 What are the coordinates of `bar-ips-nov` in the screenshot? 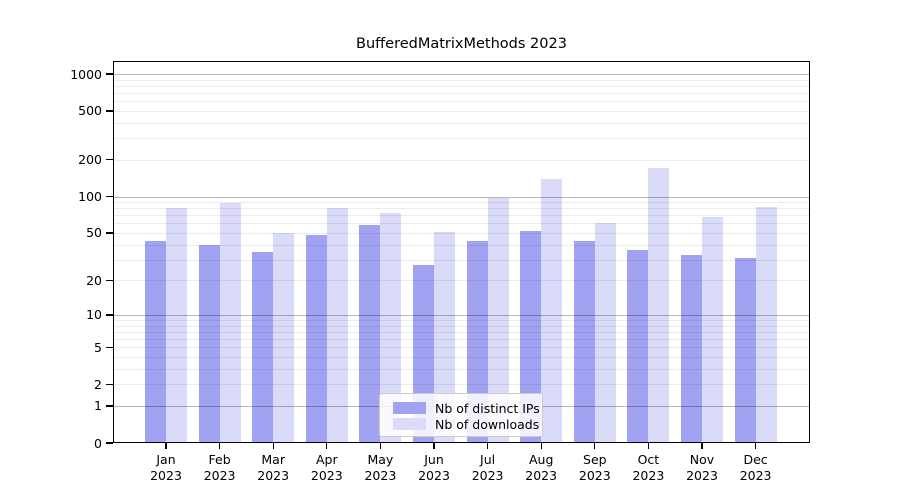 It's located at (691, 348).